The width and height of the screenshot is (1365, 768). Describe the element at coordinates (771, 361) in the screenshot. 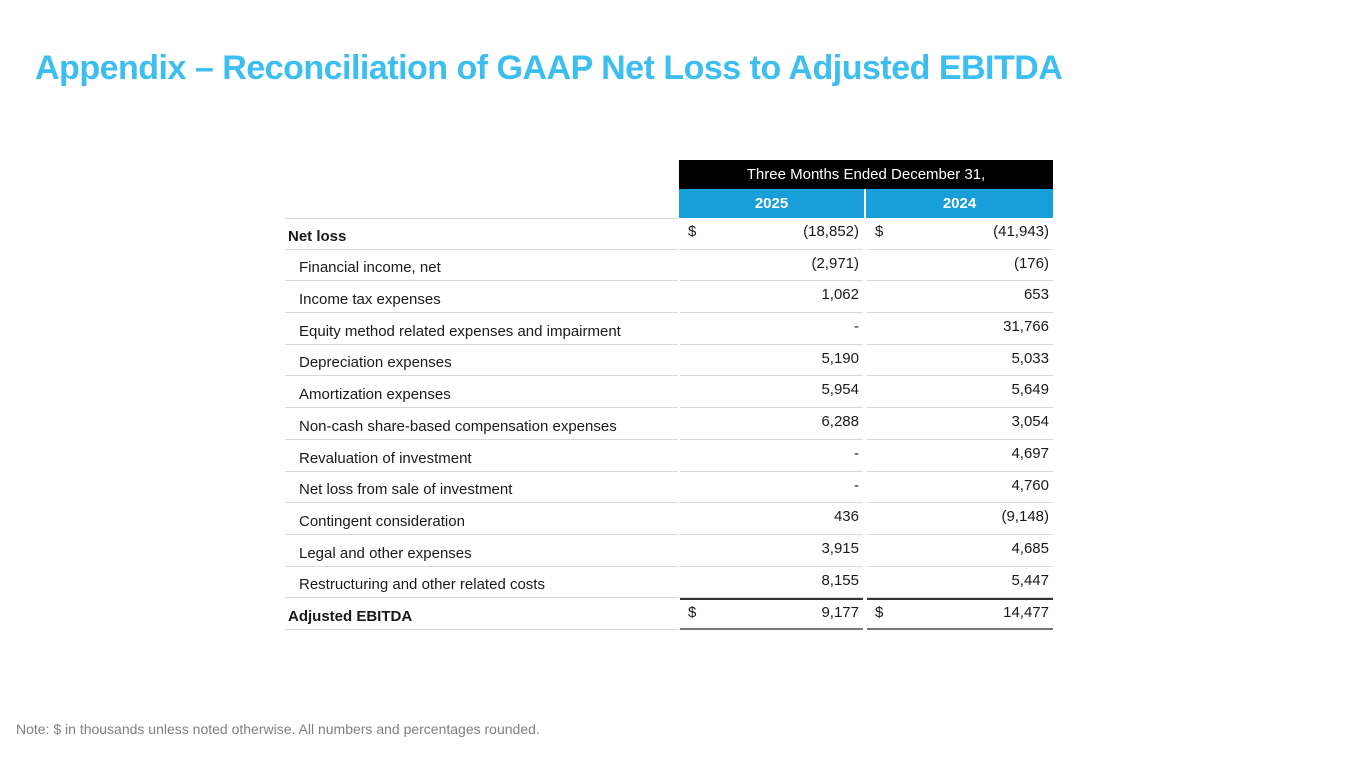

I see `row-value-2025: 5,190` at that location.